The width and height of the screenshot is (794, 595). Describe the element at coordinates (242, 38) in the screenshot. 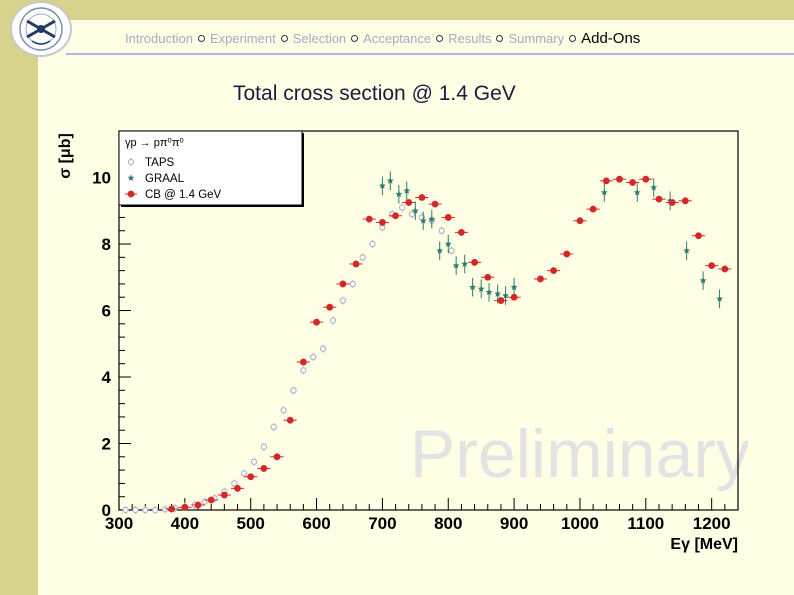

I see `nav-item-experiment: Experiment` at that location.